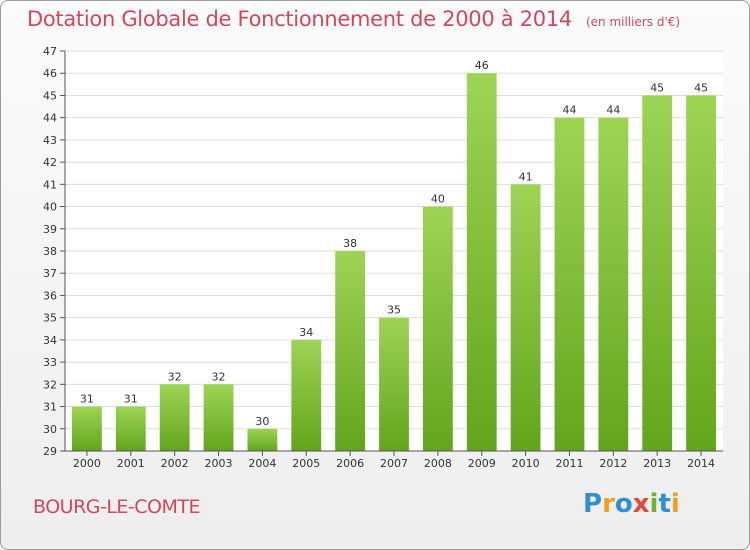  What do you see at coordinates (569, 463) in the screenshot?
I see `x-tick-label: 2011` at bounding box center [569, 463].